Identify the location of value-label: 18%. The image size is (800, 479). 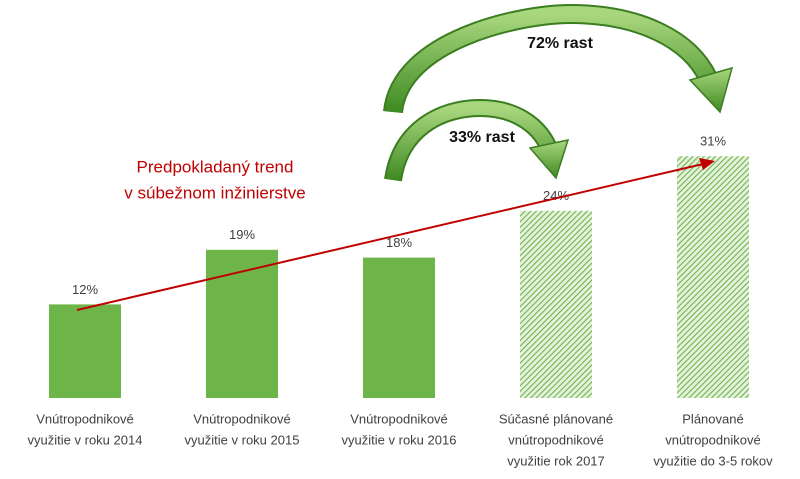
(399, 242).